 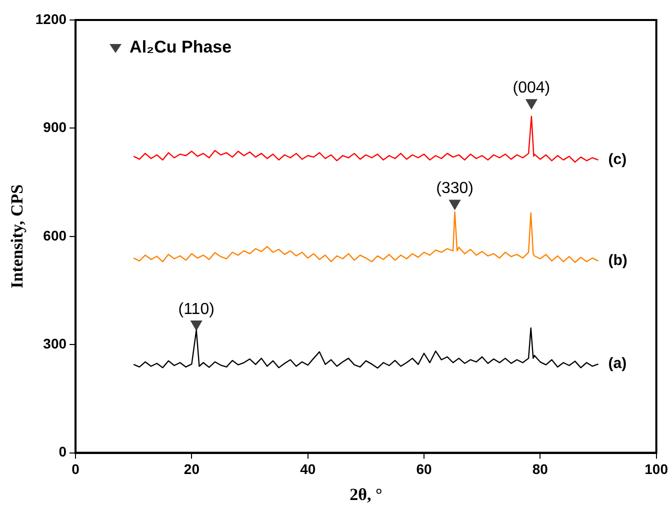 I want to click on y-tick-label: 600, so click(x=55, y=235).